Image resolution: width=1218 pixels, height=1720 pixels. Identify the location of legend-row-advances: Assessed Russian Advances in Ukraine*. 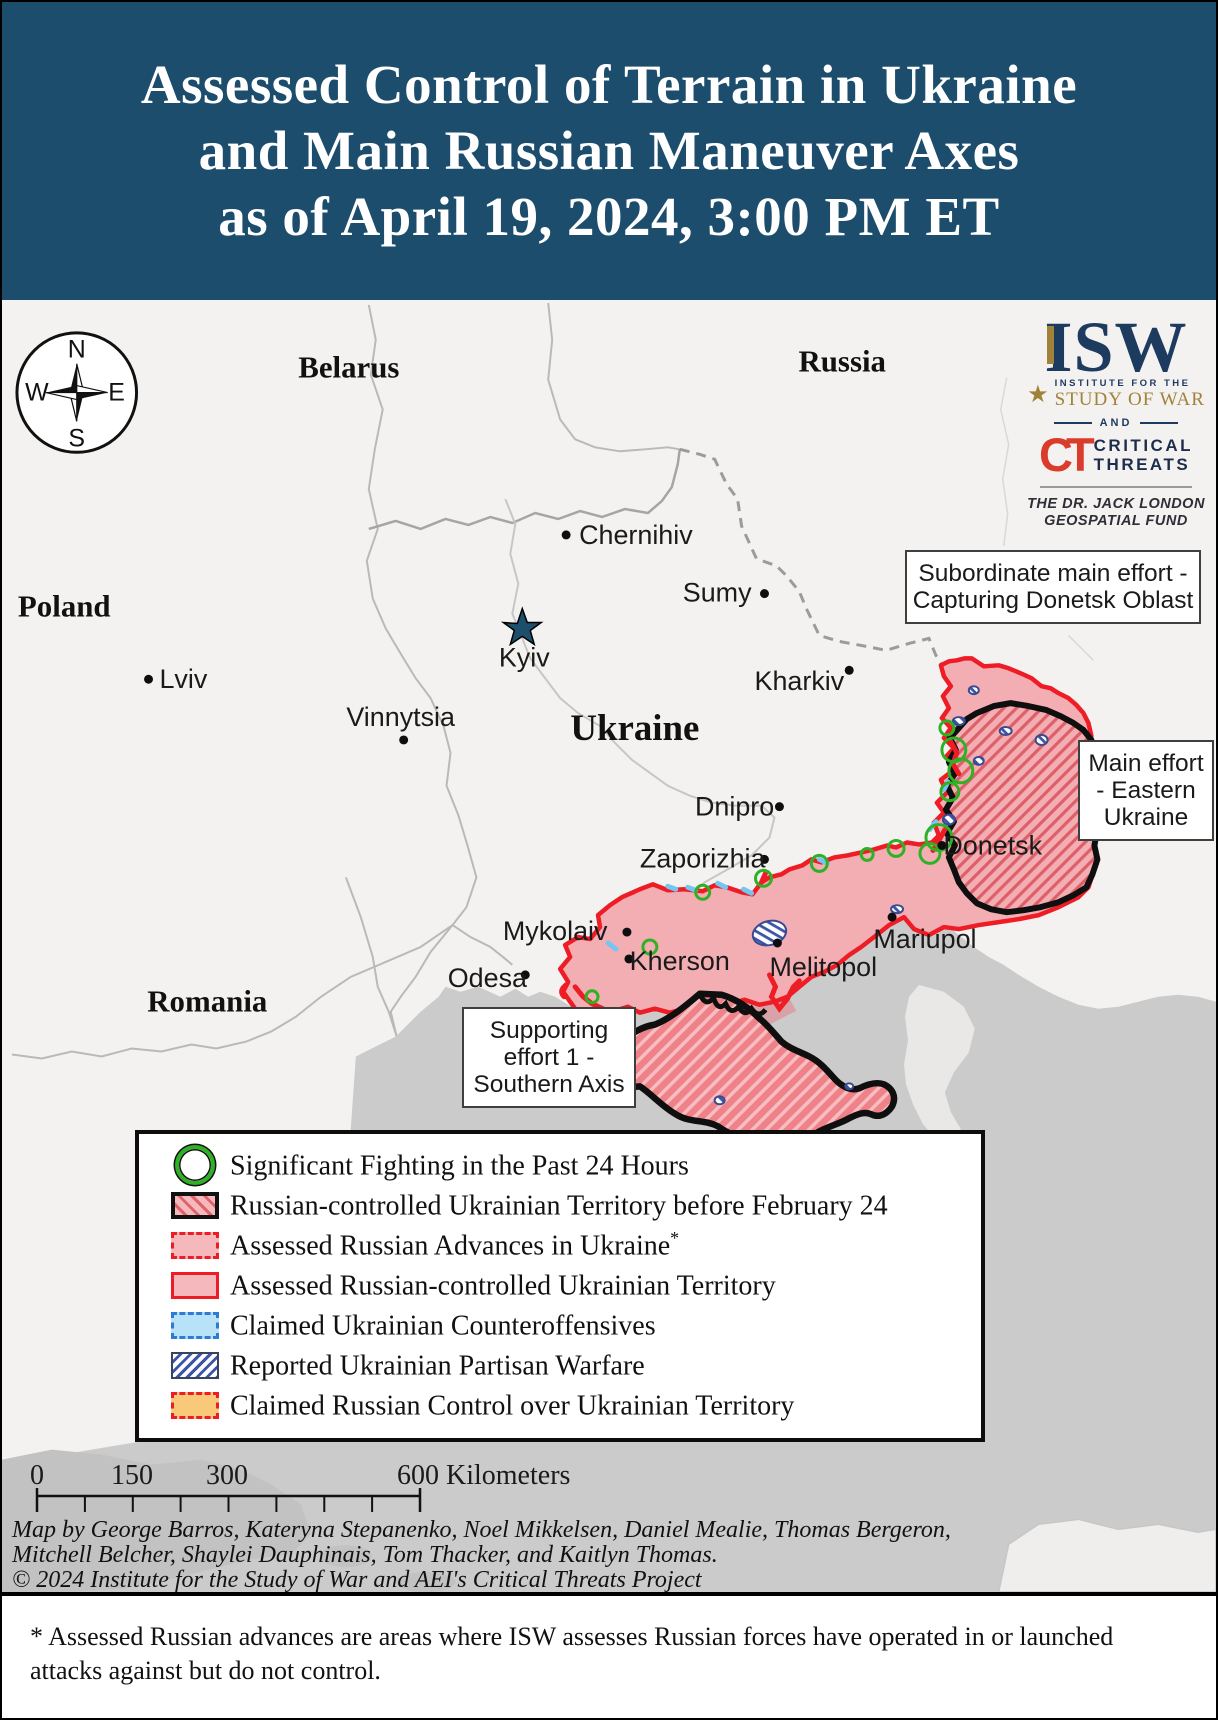
(560, 1245).